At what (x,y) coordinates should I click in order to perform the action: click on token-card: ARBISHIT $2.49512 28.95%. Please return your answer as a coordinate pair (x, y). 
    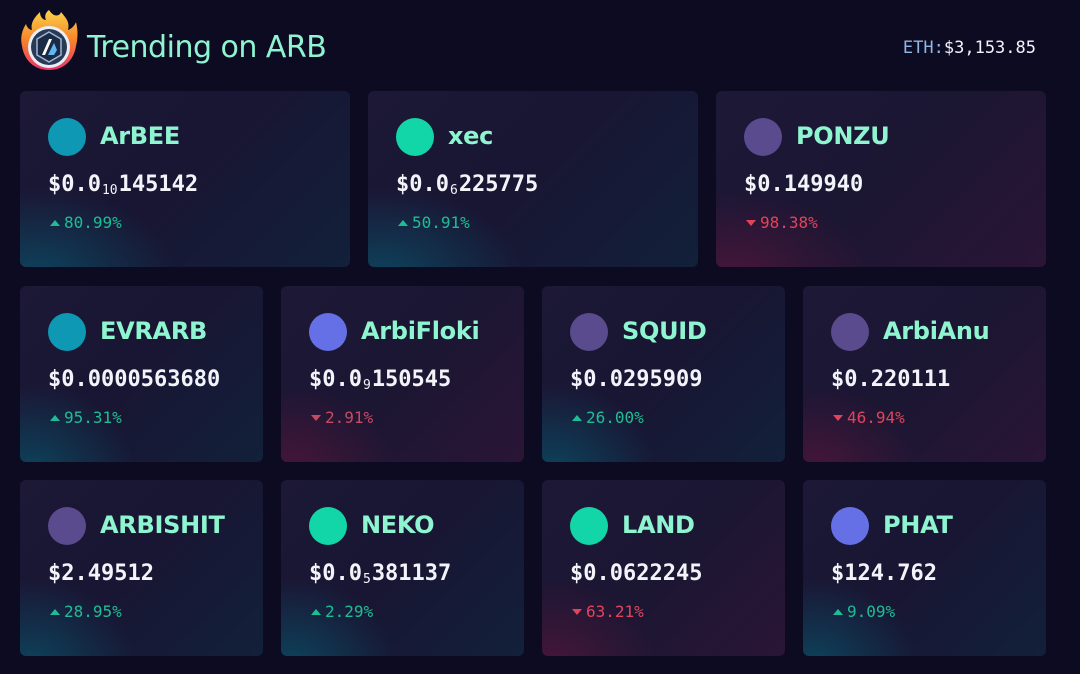
    Looking at the image, I should click on (141, 568).